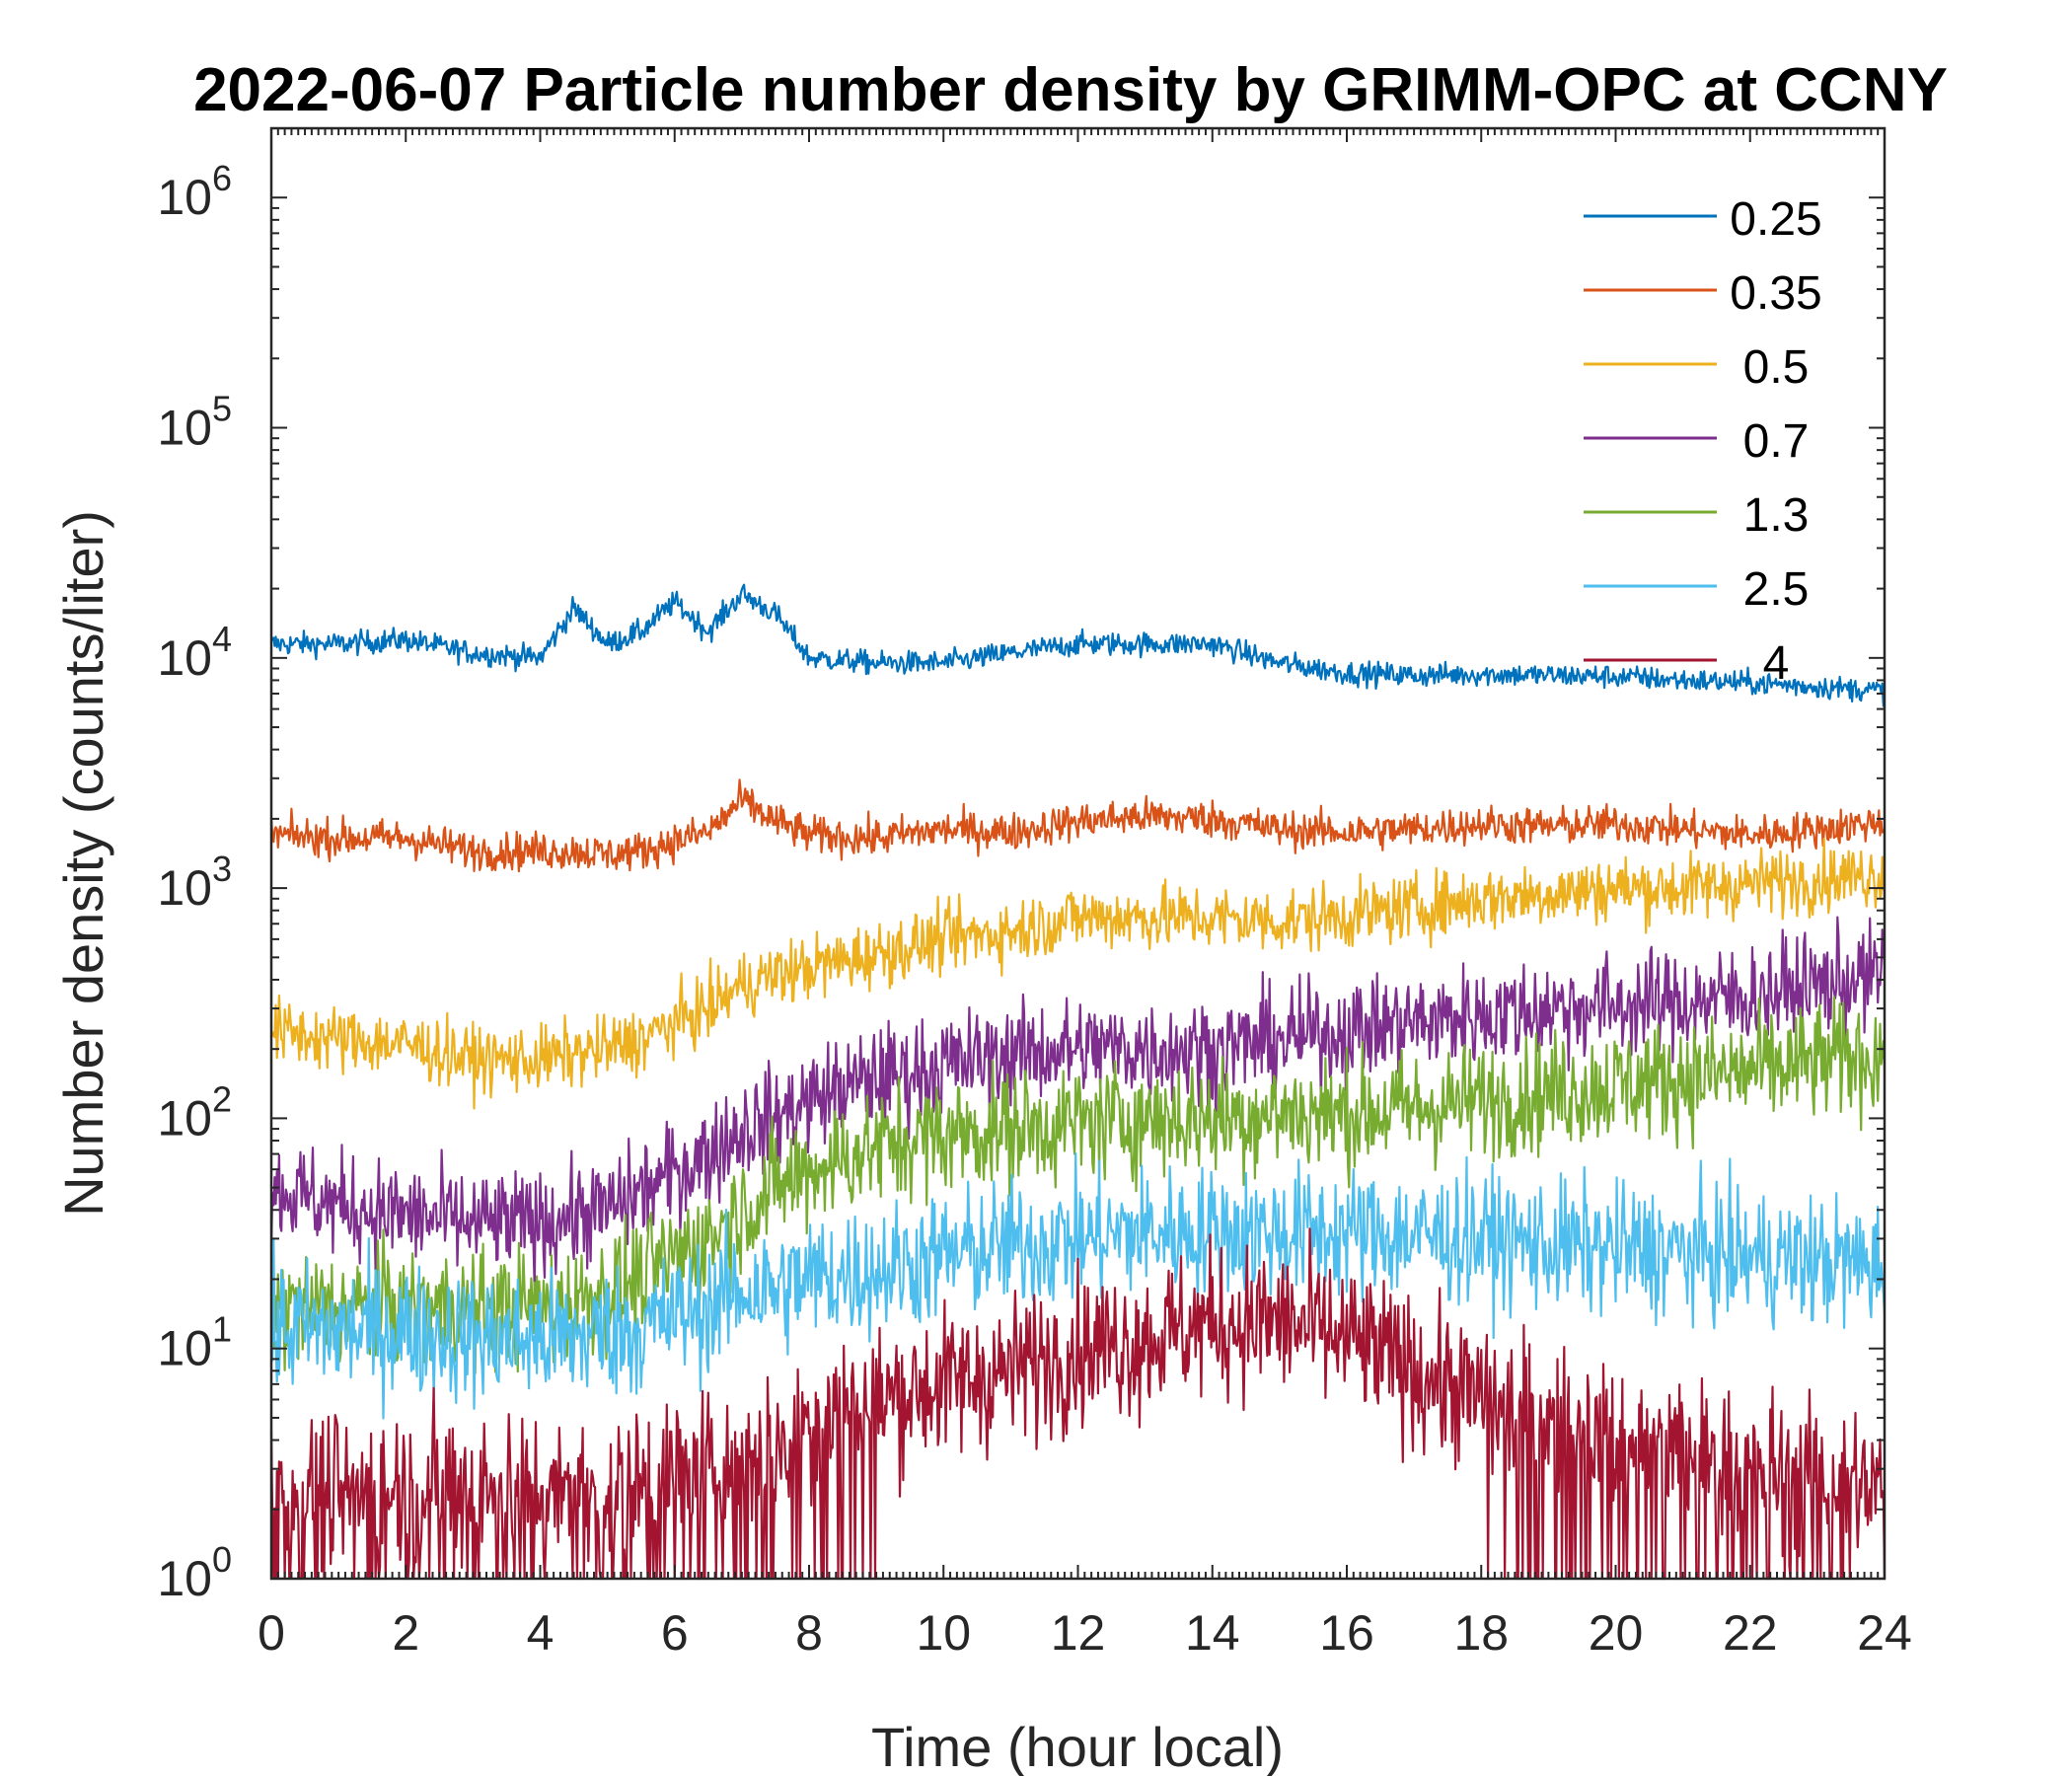 The image size is (2072, 1776). I want to click on y-tick-label: 10⁶, so click(194, 192).